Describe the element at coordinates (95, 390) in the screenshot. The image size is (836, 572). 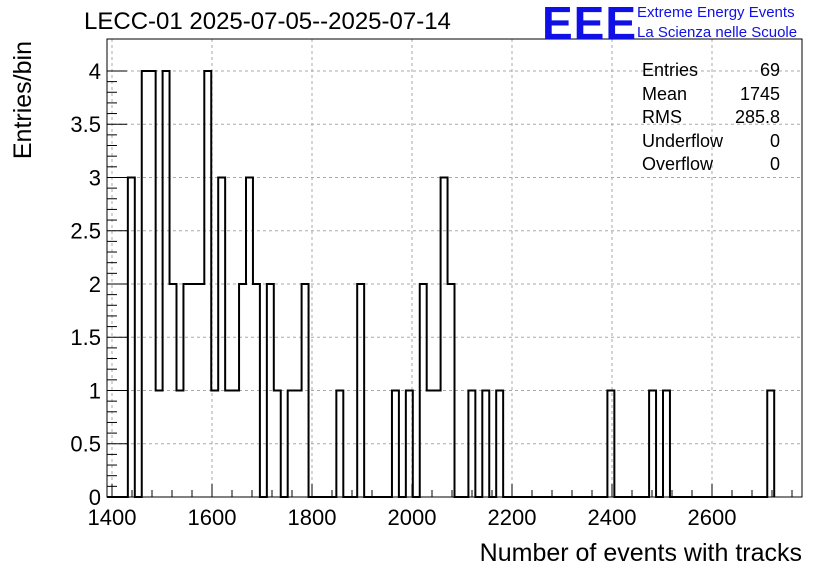
I see `y-tick-label: 1` at that location.